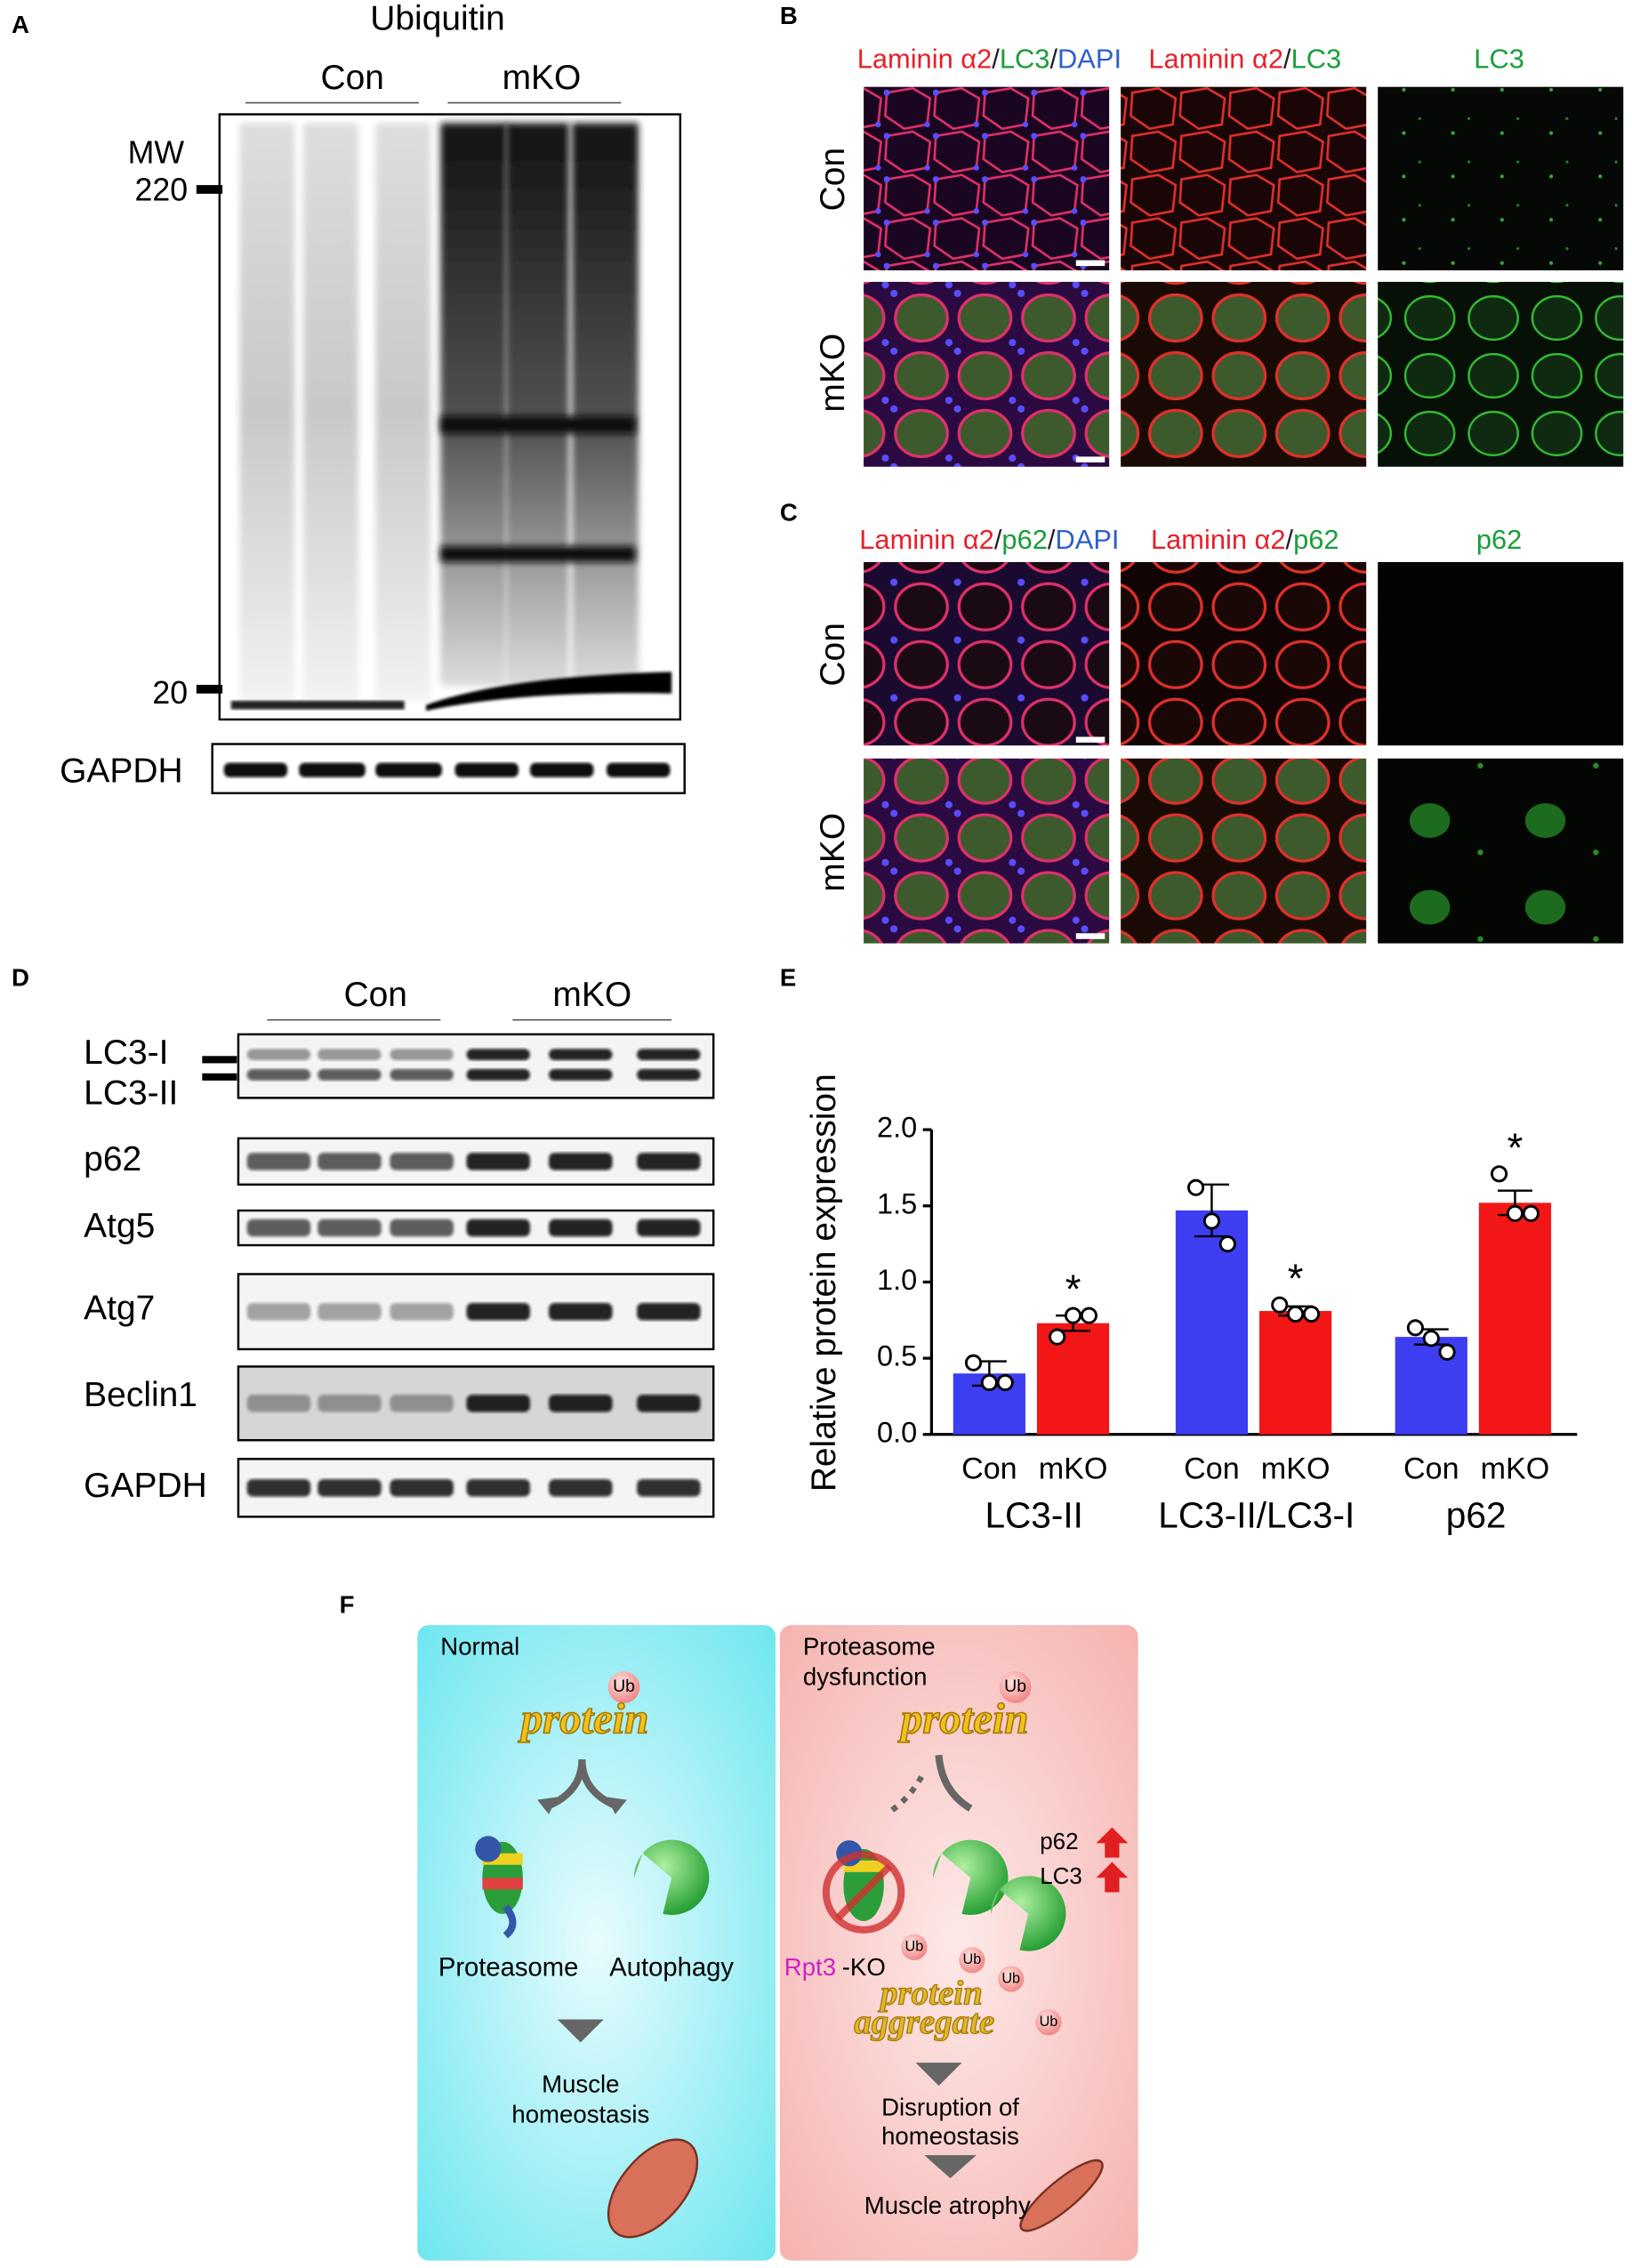 This screenshot has height=2268, width=1632. I want to click on arrow-head, so click(580, 2031).